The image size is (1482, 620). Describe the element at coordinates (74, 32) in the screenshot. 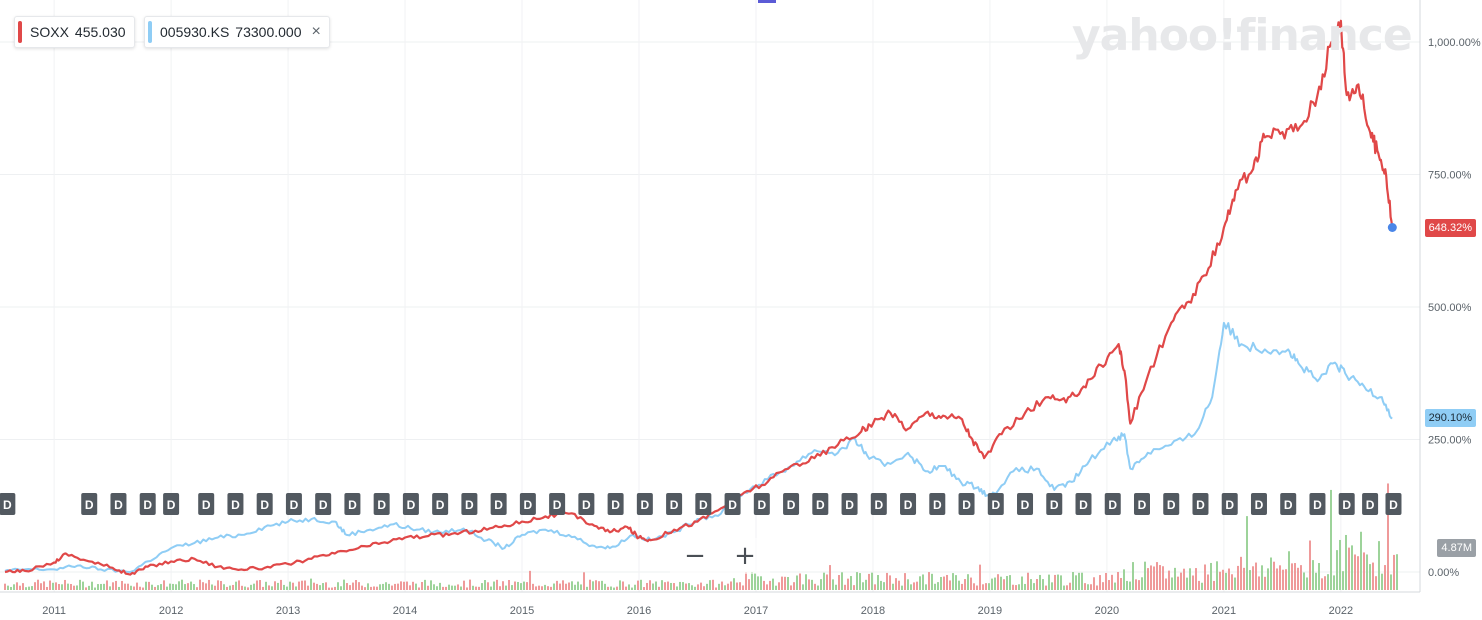

I see `legend-soxx: SOXX 455.030` at that location.